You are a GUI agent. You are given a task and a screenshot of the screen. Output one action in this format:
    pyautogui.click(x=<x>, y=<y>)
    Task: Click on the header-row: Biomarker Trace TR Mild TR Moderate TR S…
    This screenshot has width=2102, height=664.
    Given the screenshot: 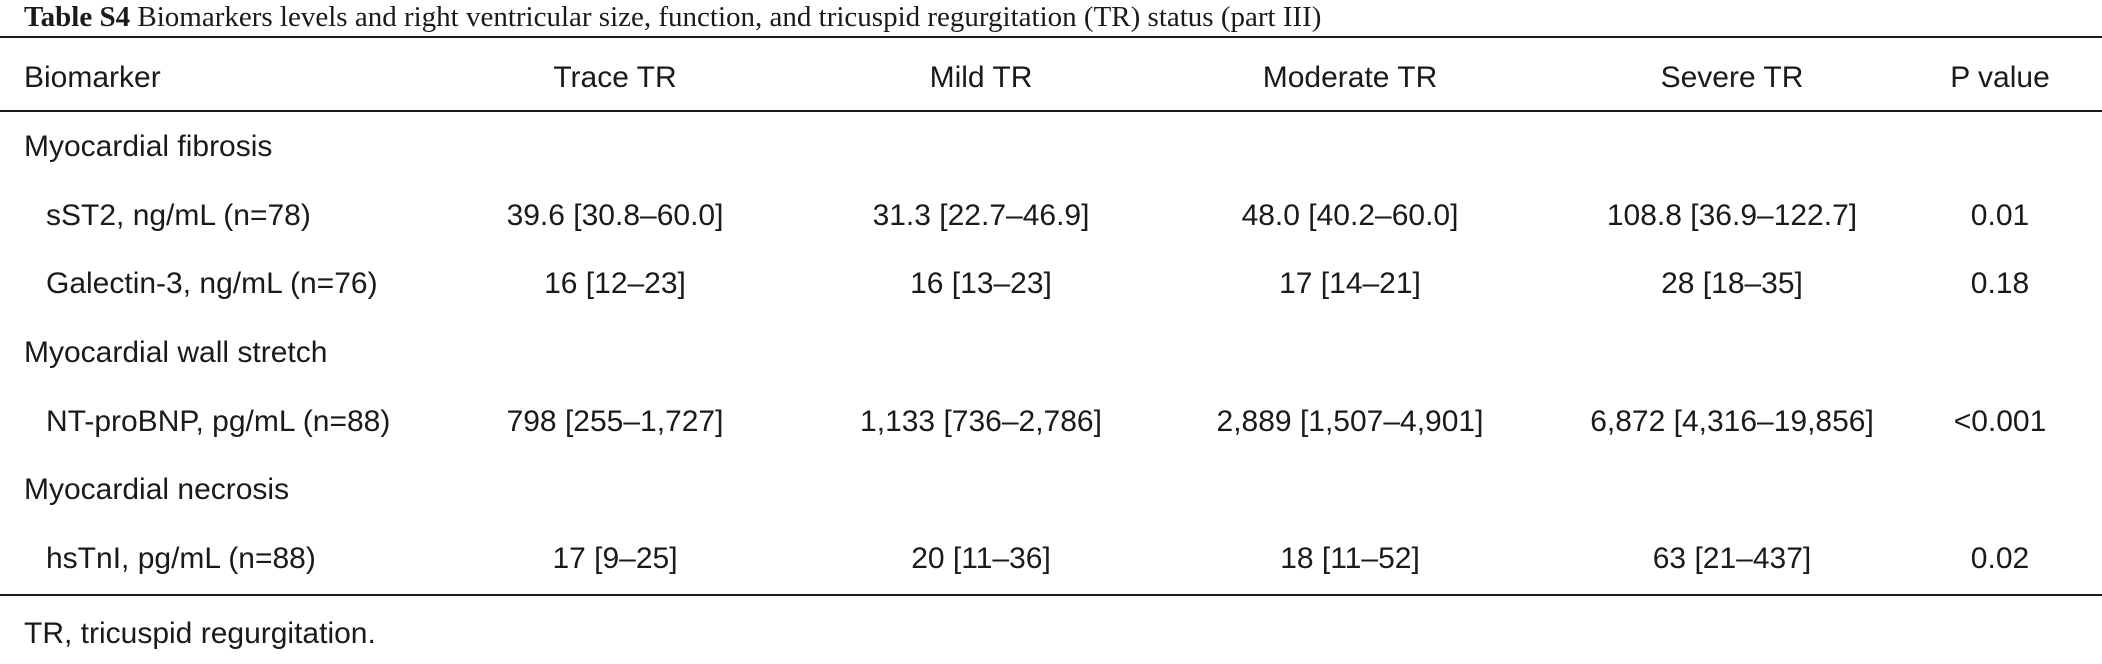 What is the action you would take?
    pyautogui.click(x=1051, y=78)
    